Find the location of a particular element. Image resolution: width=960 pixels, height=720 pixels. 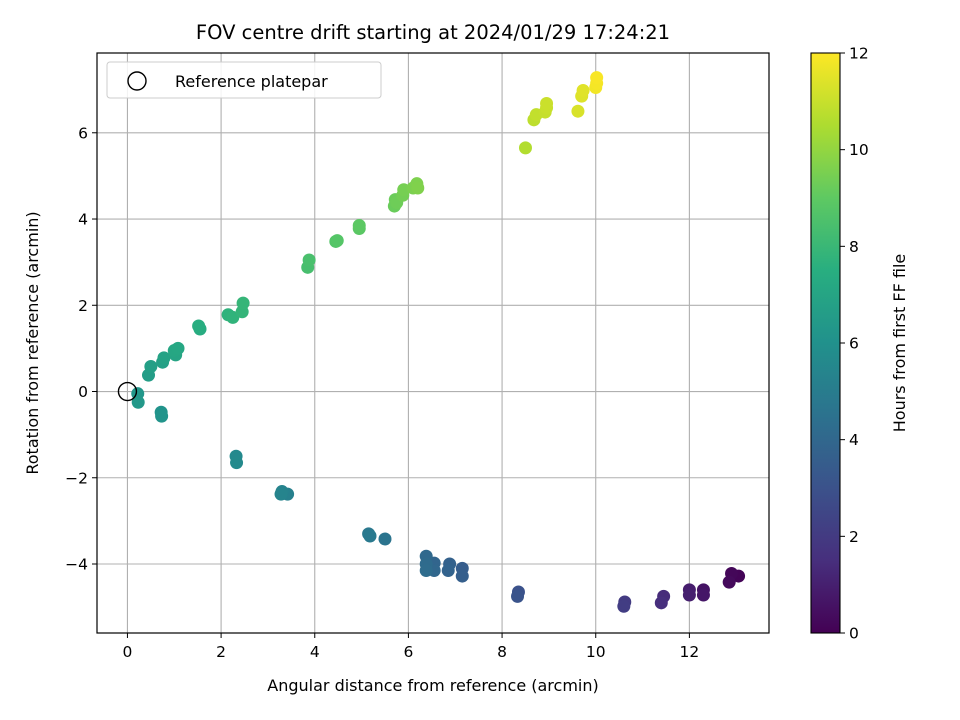

colorbar-tick-label: 0 is located at coordinates (854, 634).